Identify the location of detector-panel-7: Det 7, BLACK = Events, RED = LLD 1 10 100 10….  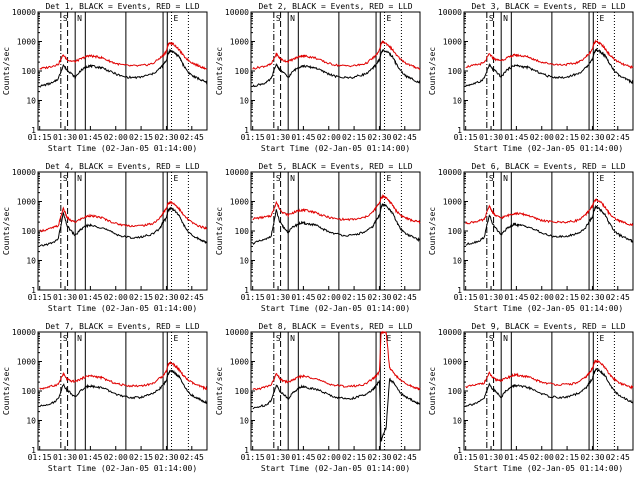
(105, 397).